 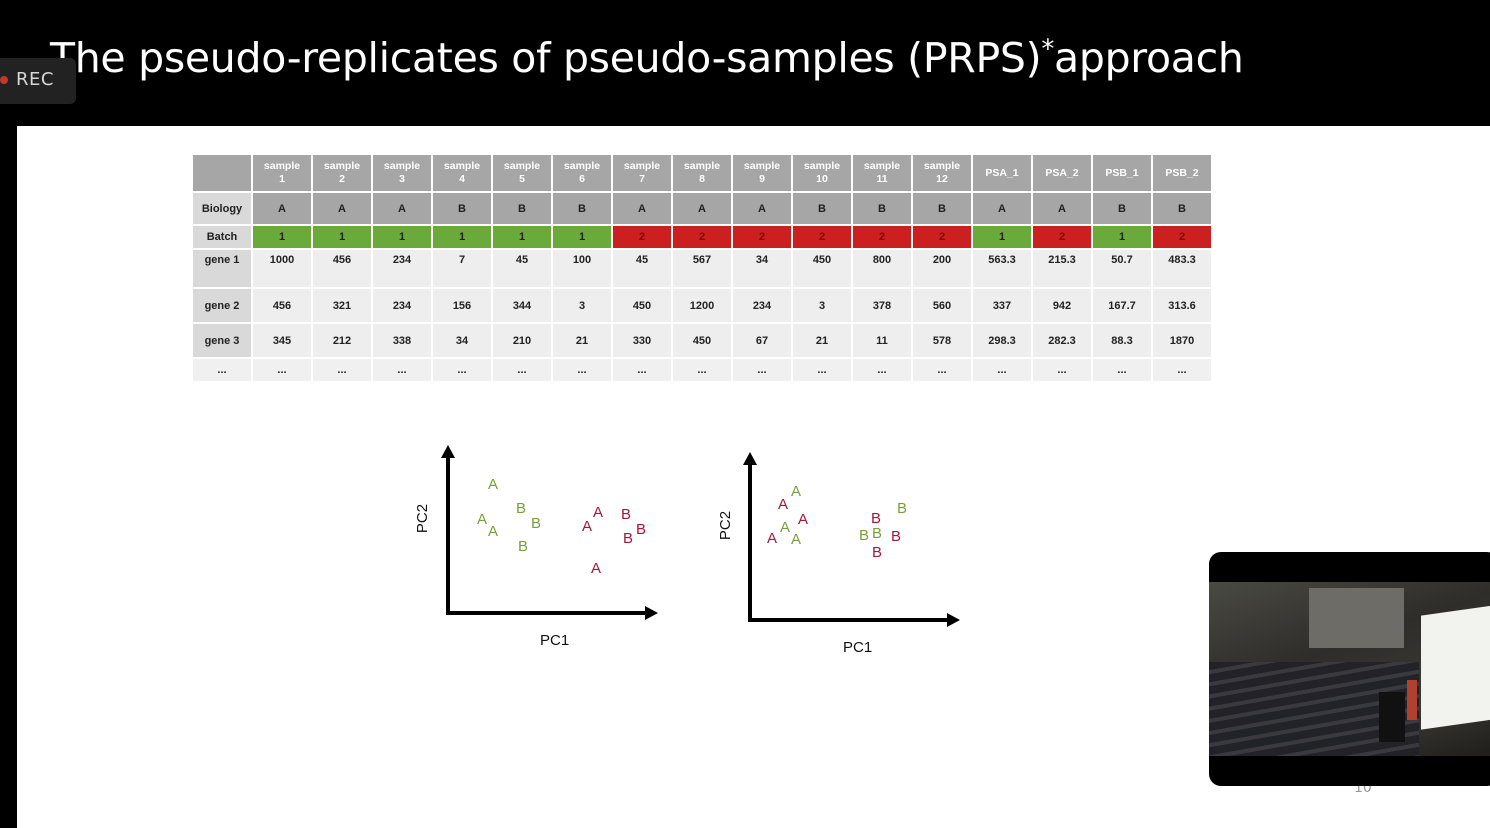 I want to click on gene-value-cell: 483.3, so click(x=1182, y=268).